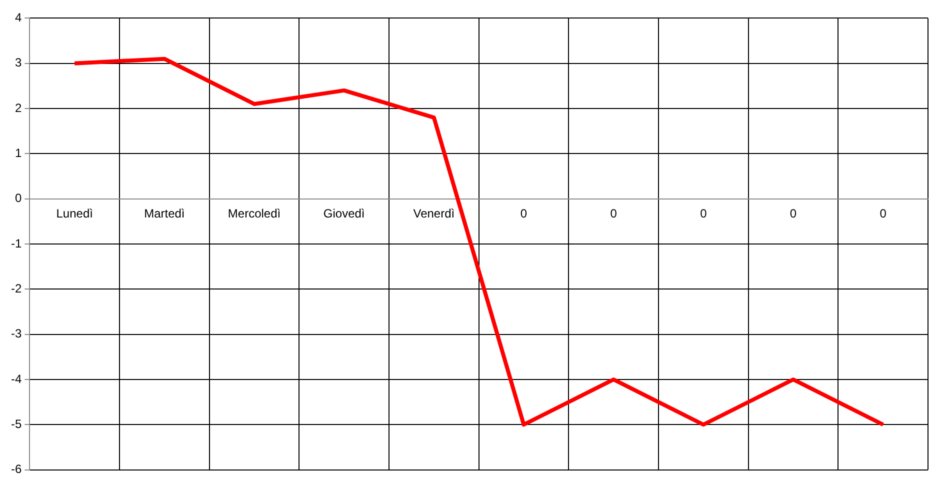 The width and height of the screenshot is (938, 488). I want to click on x-tick-label: Mercoledì, so click(254, 213).